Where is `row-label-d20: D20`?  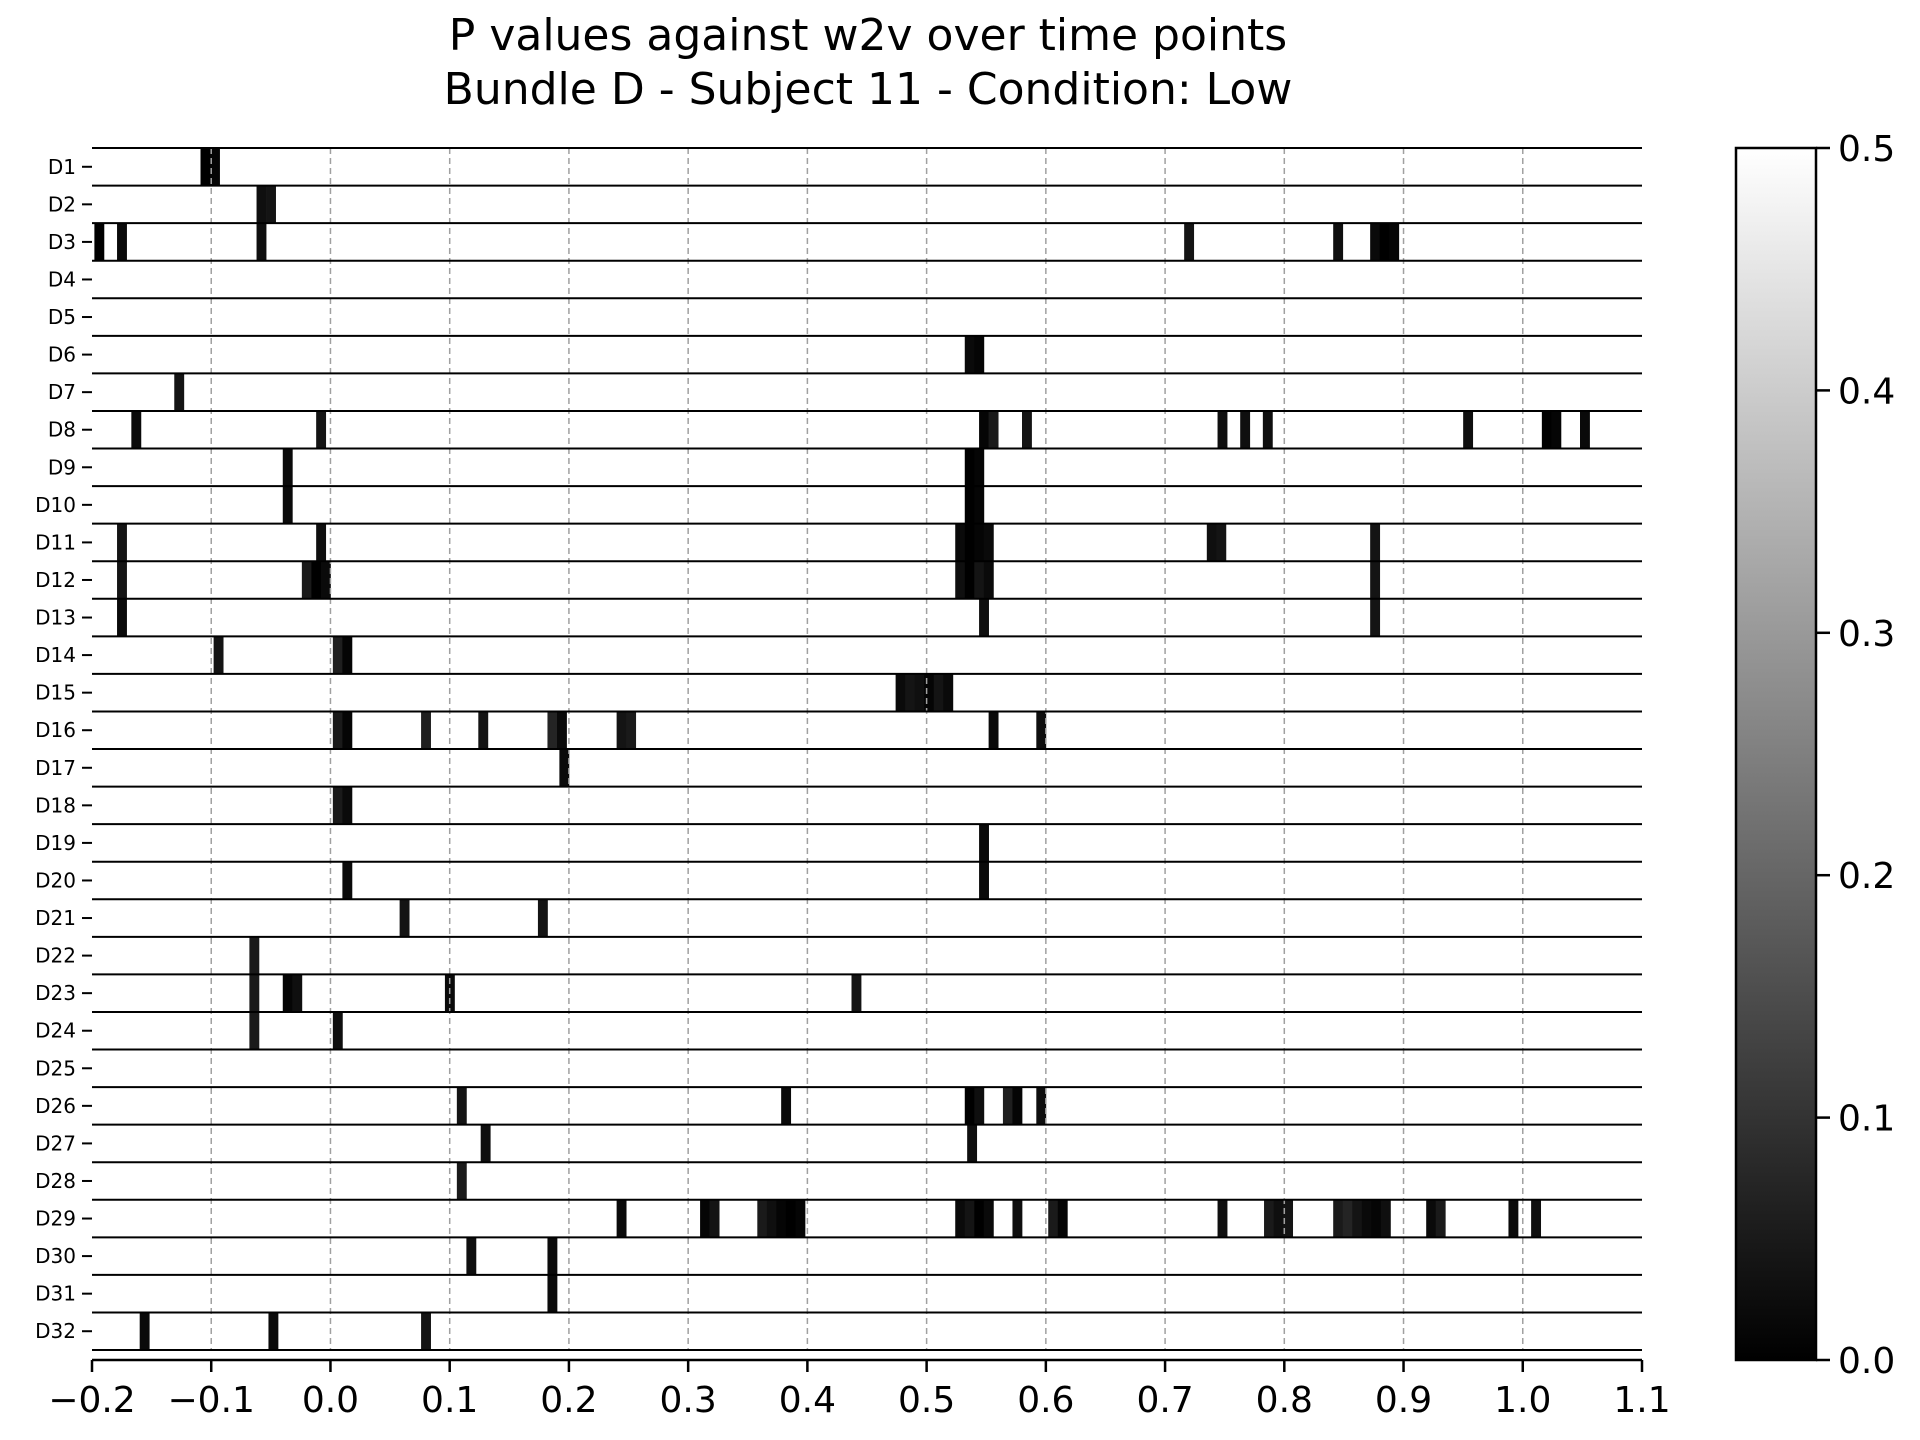 row-label-d20: D20 is located at coordinates (55, 880).